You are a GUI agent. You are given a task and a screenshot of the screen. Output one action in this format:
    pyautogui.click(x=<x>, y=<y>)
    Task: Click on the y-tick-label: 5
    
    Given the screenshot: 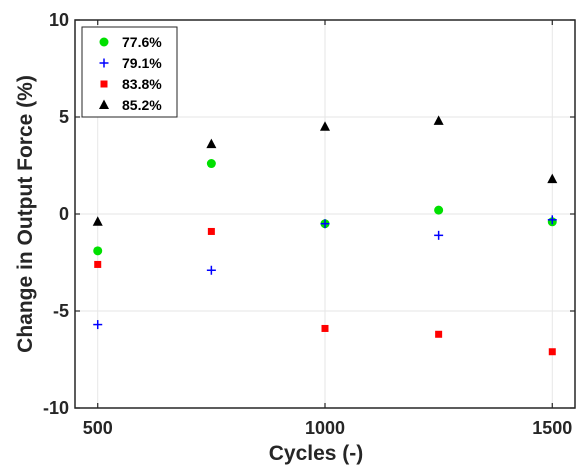 What is the action you would take?
    pyautogui.click(x=64, y=117)
    